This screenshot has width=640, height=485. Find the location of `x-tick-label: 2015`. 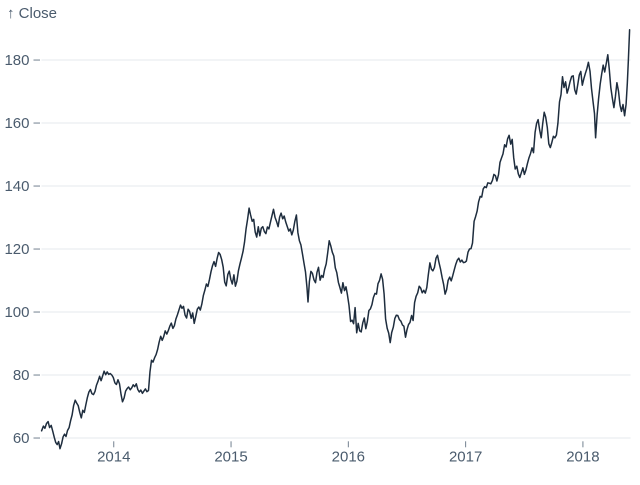

x-tick-label: 2015 is located at coordinates (230, 457).